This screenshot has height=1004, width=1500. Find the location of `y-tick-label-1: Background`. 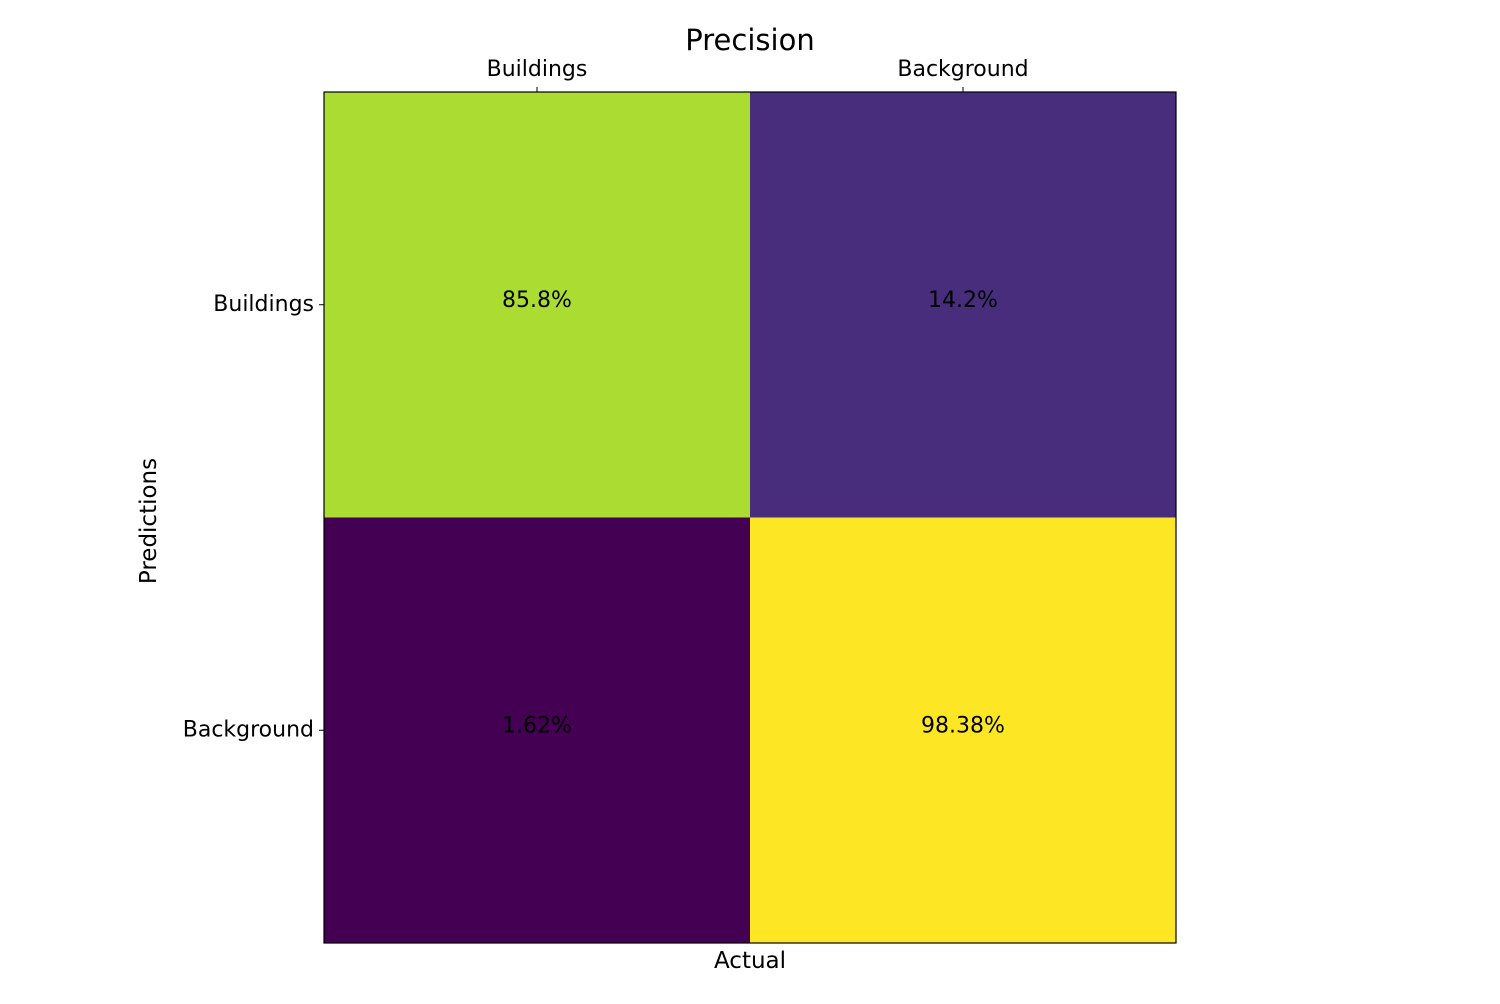

y-tick-label-1: Background is located at coordinates (248, 729).